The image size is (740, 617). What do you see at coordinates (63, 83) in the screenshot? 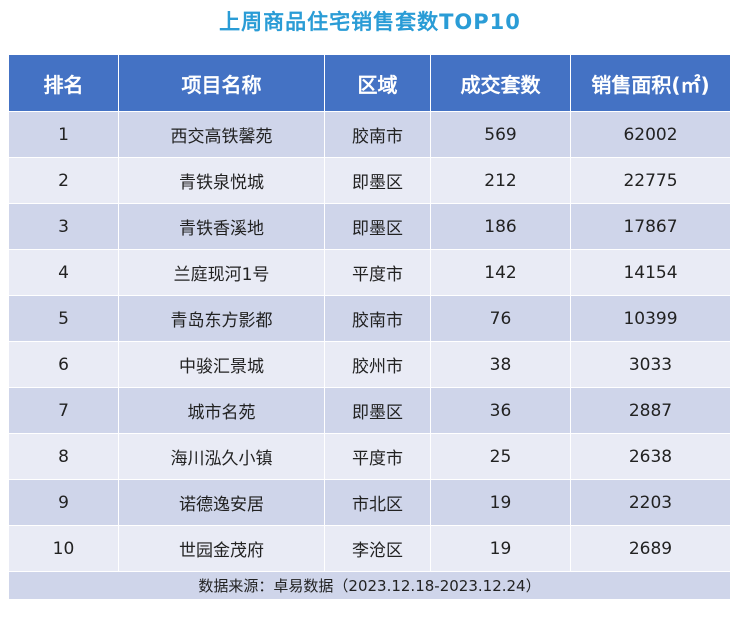
I see `column-header-rank: 排名` at bounding box center [63, 83].